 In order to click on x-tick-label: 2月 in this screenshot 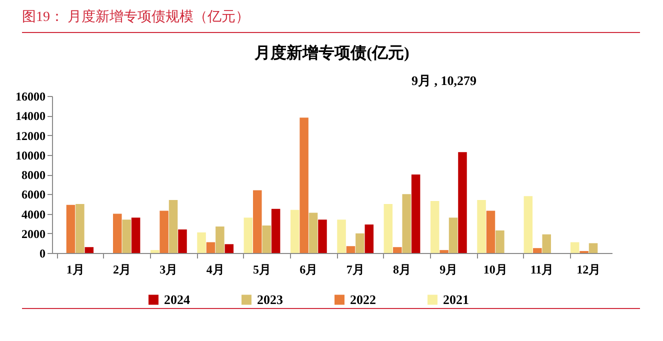, I will do `click(122, 269)`.